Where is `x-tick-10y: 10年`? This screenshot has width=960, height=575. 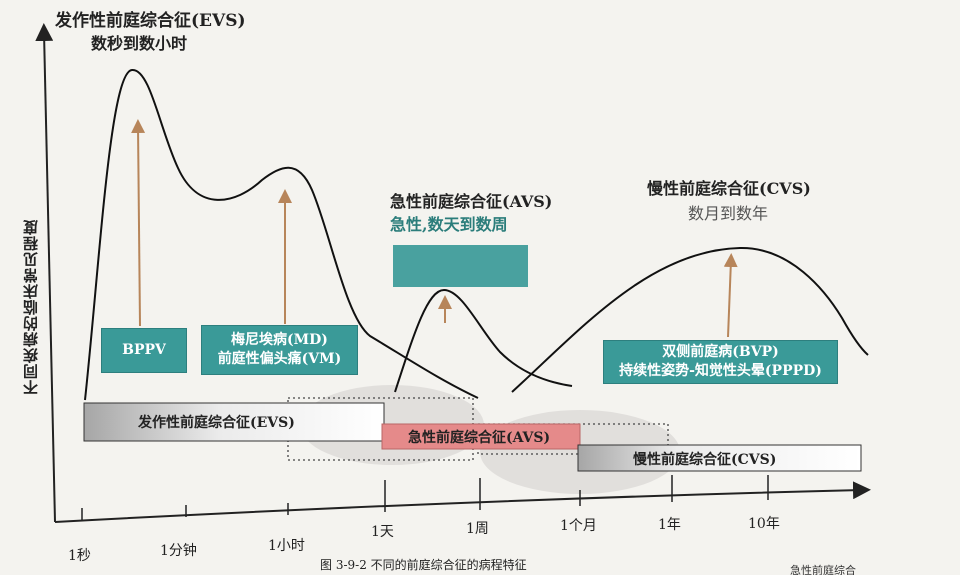 x-tick-10y: 10年 is located at coordinates (764, 524).